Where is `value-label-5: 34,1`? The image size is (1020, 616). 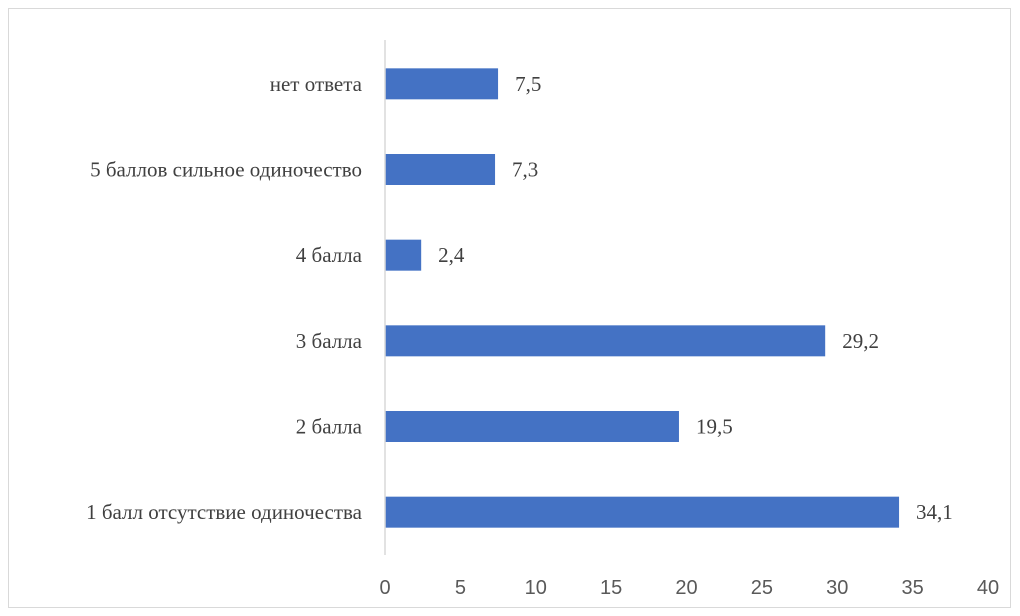 value-label-5: 34,1 is located at coordinates (934, 512).